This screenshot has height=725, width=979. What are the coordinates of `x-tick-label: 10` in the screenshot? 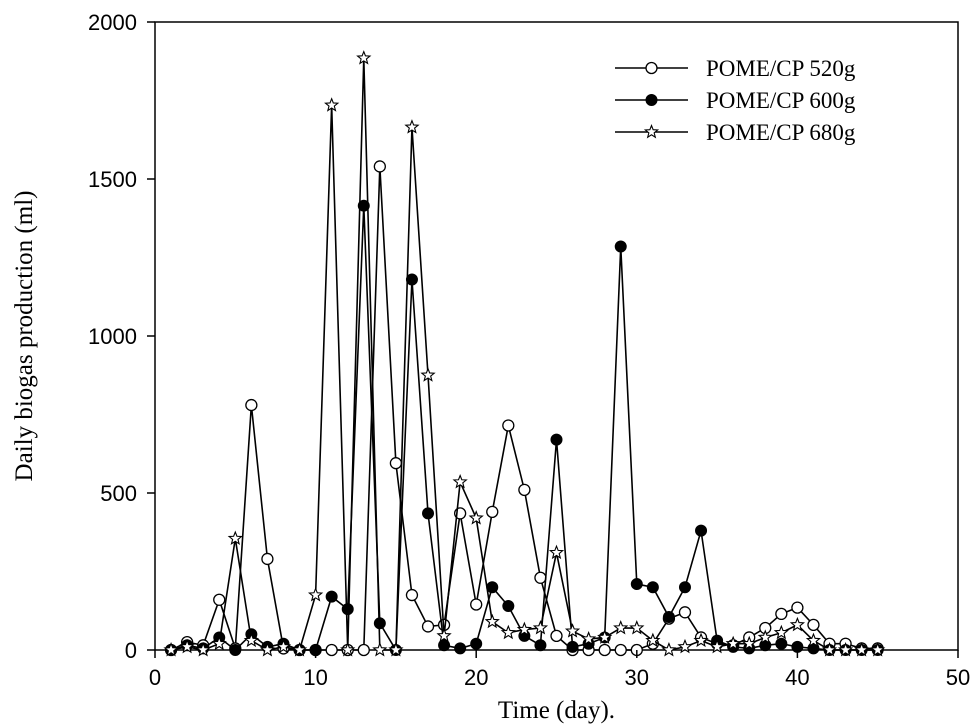 It's located at (315, 677).